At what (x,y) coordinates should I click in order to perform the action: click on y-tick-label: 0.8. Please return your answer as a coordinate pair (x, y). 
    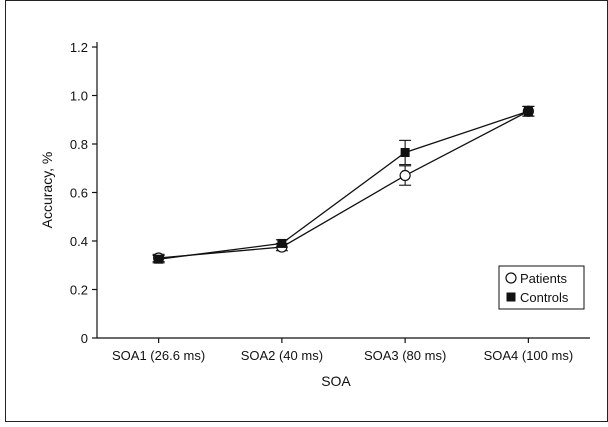
    Looking at the image, I should click on (79, 144).